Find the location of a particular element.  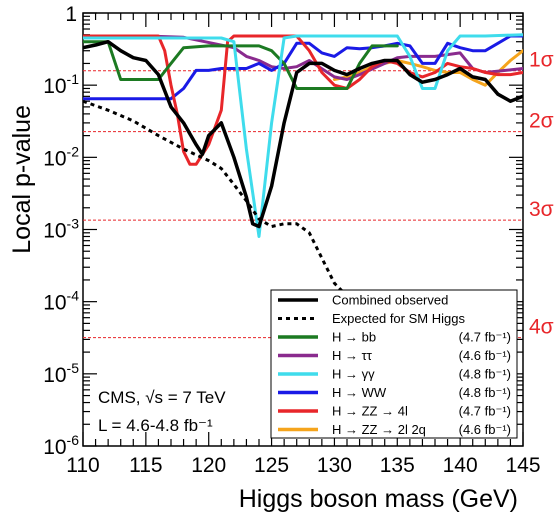

y-tick-label: 10⁻³ is located at coordinates (61, 229).